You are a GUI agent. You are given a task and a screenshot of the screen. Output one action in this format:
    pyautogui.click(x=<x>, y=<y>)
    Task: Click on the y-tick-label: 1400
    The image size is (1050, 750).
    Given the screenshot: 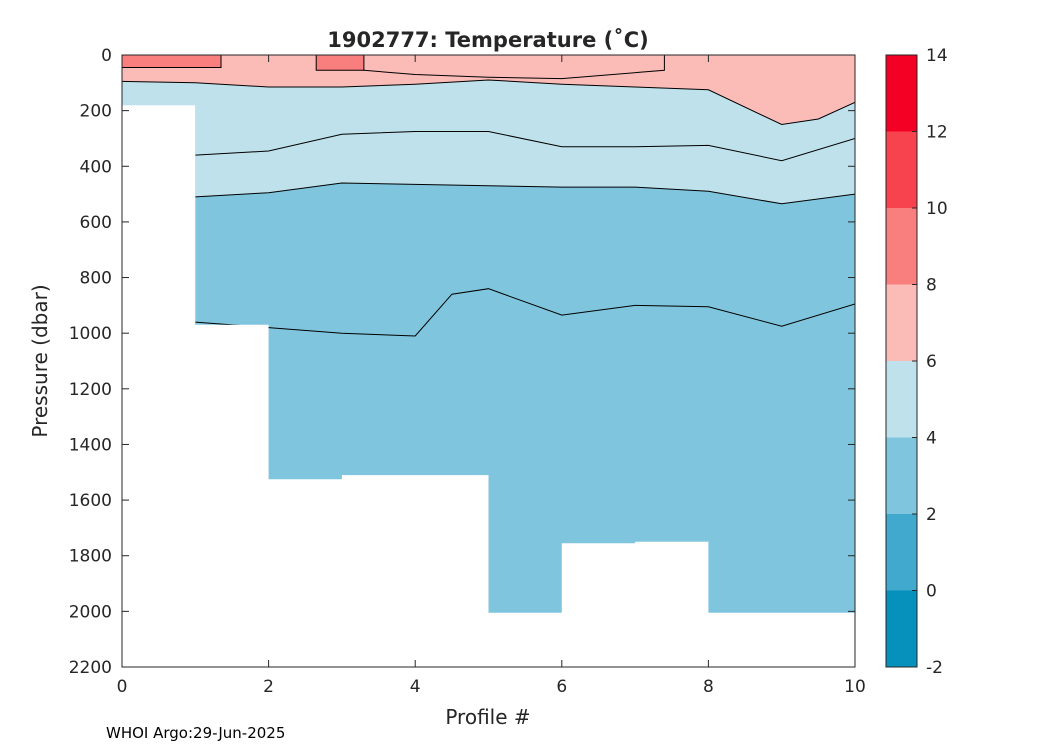 What is the action you would take?
    pyautogui.click(x=90, y=445)
    